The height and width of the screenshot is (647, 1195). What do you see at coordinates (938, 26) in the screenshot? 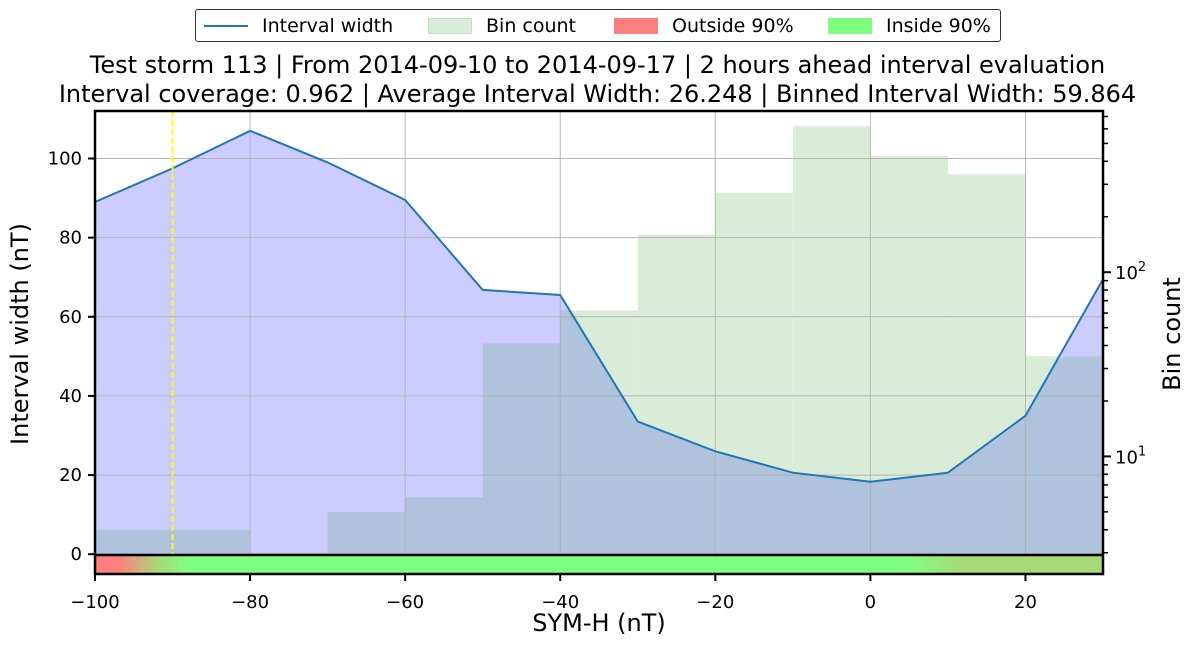
I see `legend-label: Inside 90%` at bounding box center [938, 26].